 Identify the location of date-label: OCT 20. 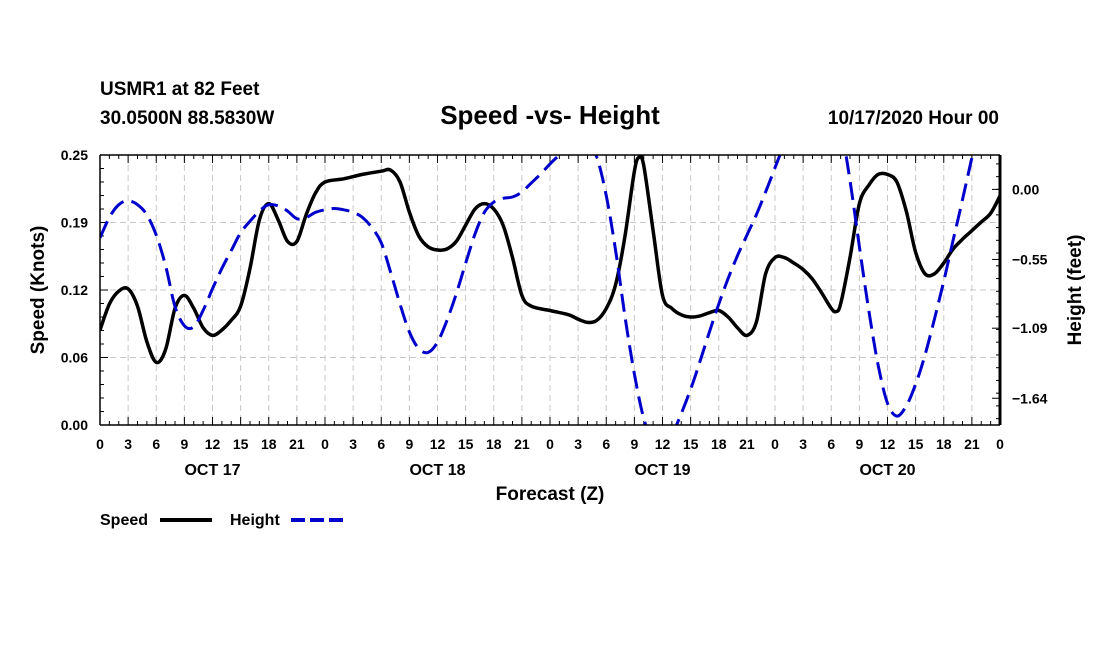
(887, 470).